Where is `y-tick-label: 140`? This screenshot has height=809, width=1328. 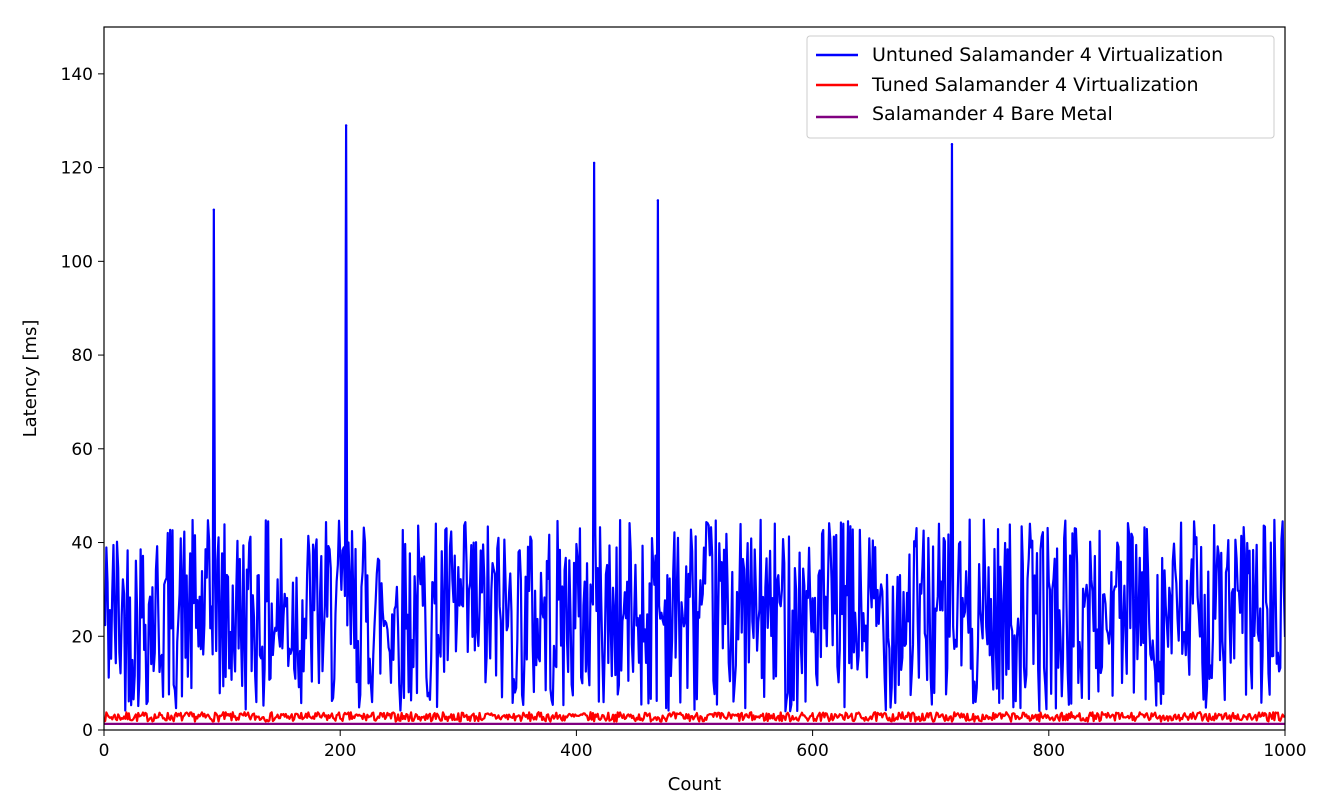 y-tick-label: 140 is located at coordinates (77, 75).